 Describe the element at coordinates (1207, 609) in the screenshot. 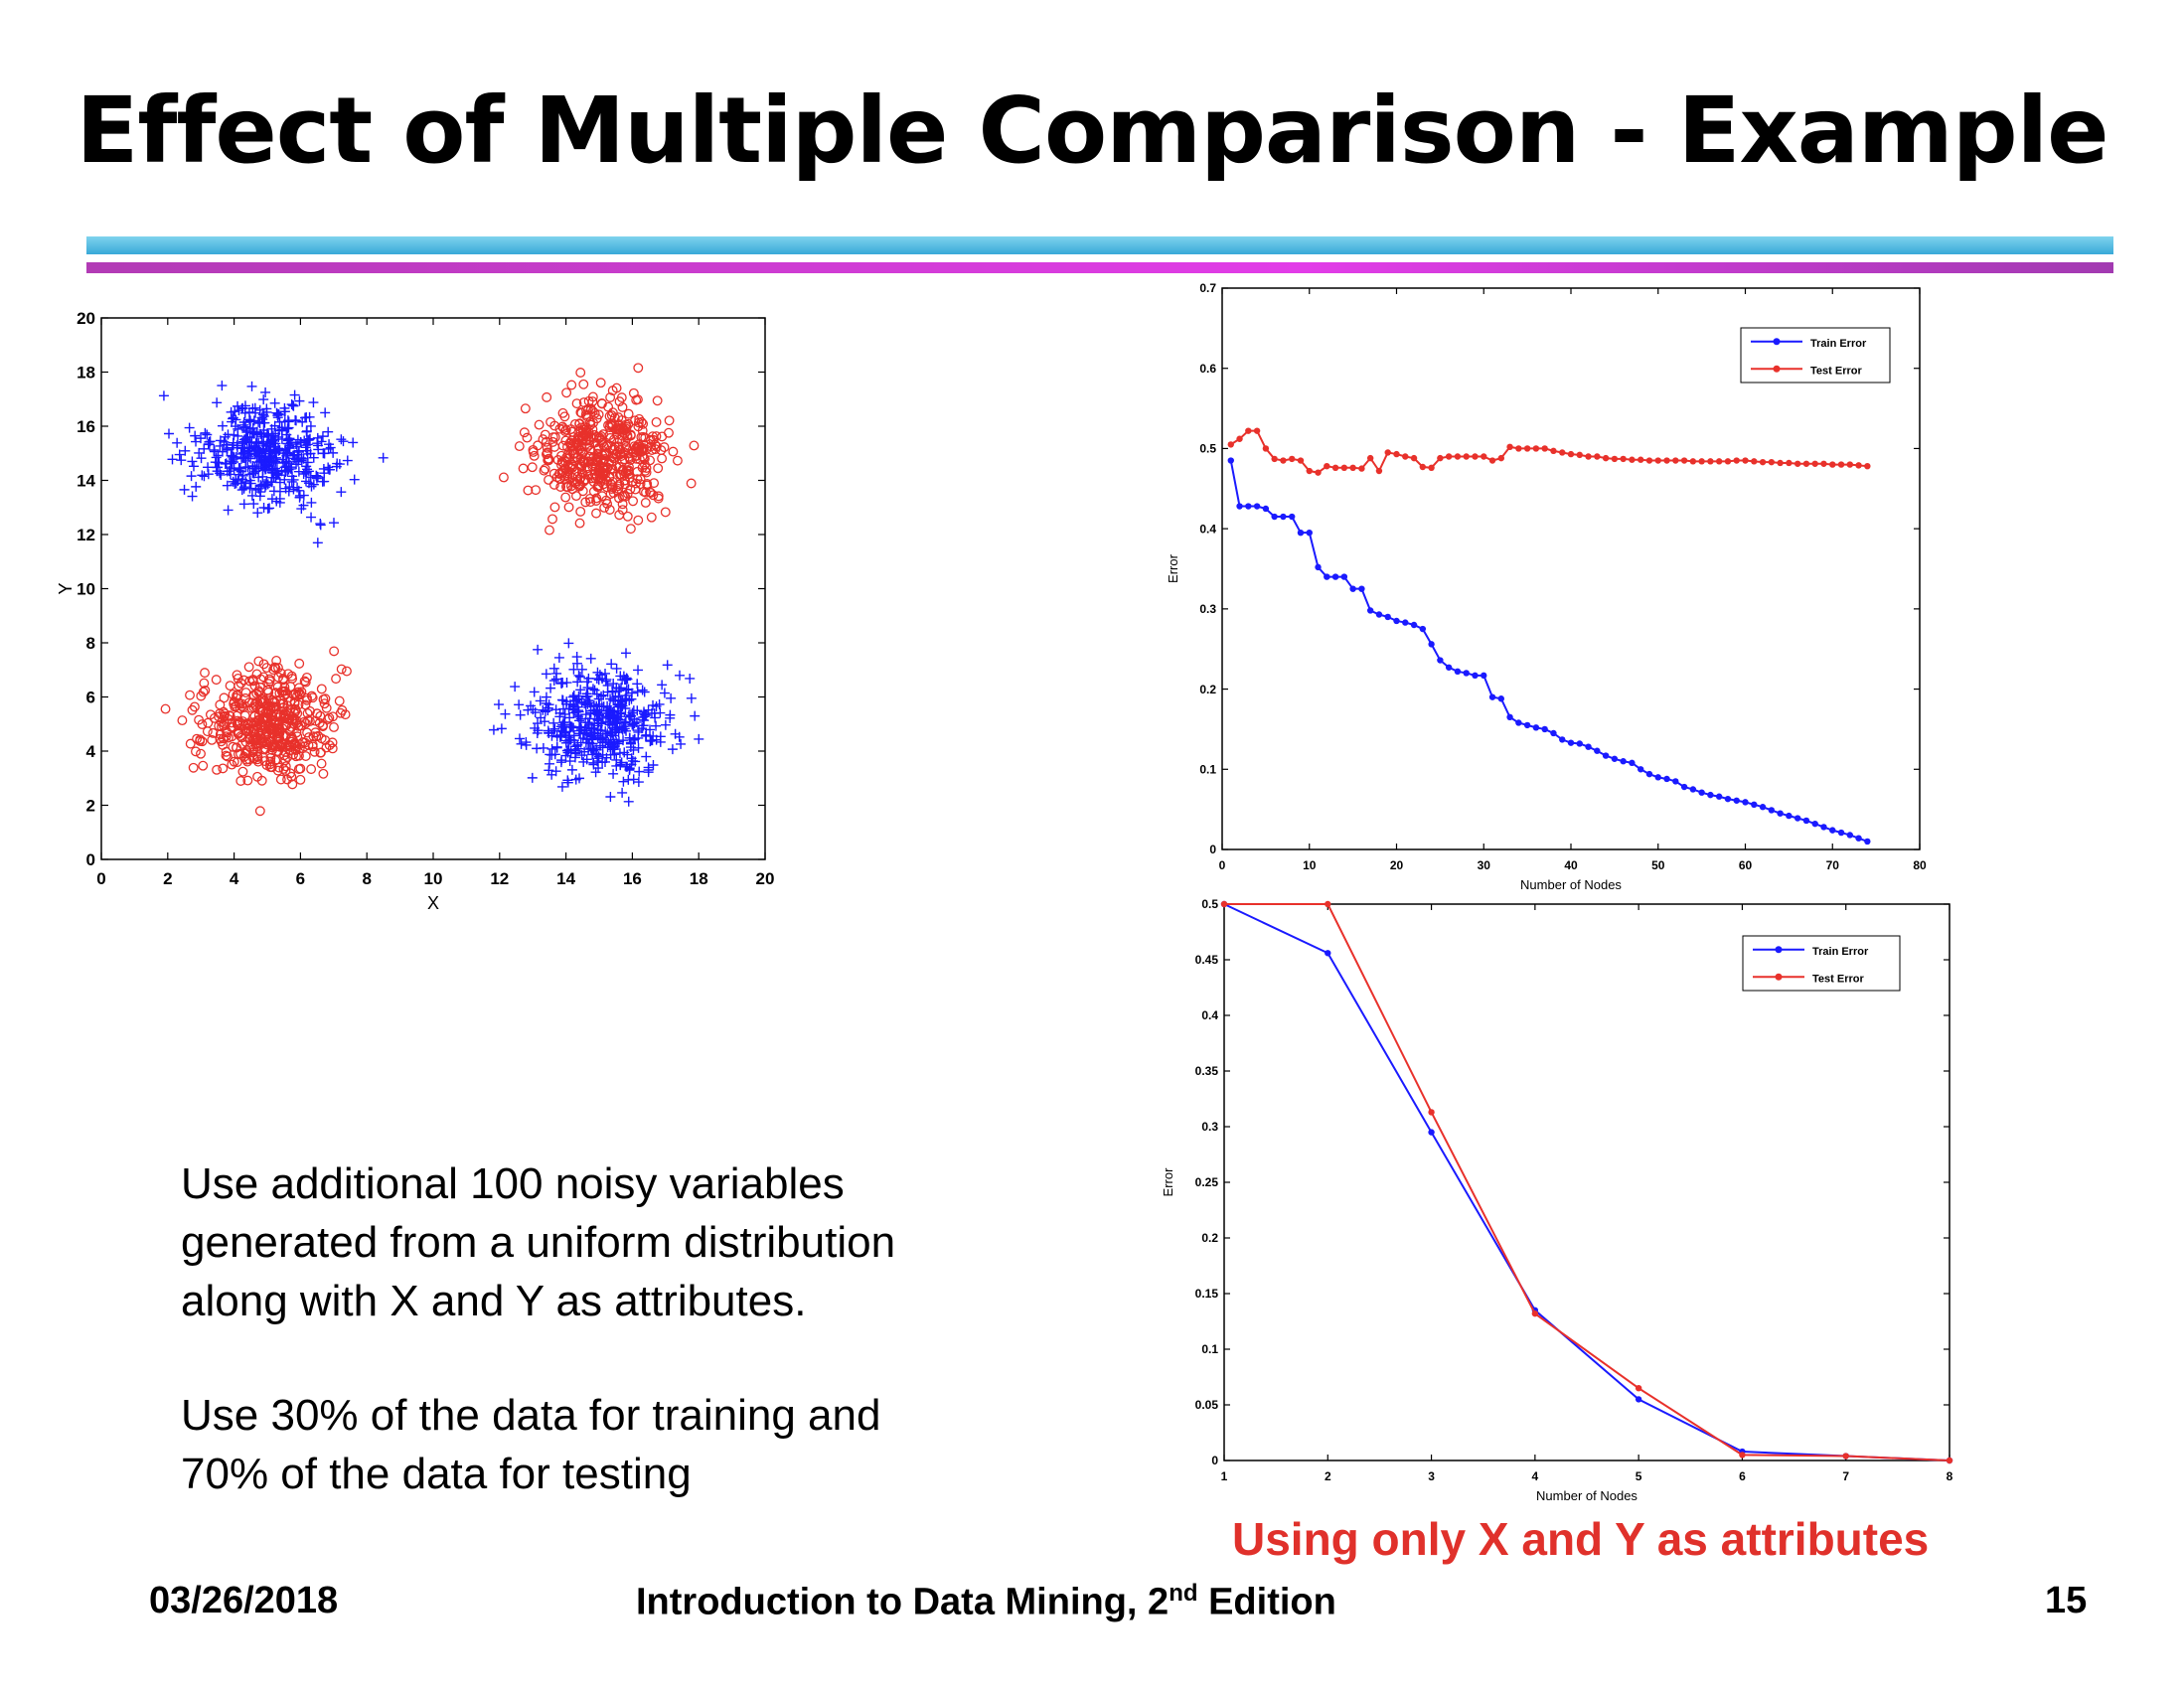

I see `y-tick-label: 0.3` at that location.